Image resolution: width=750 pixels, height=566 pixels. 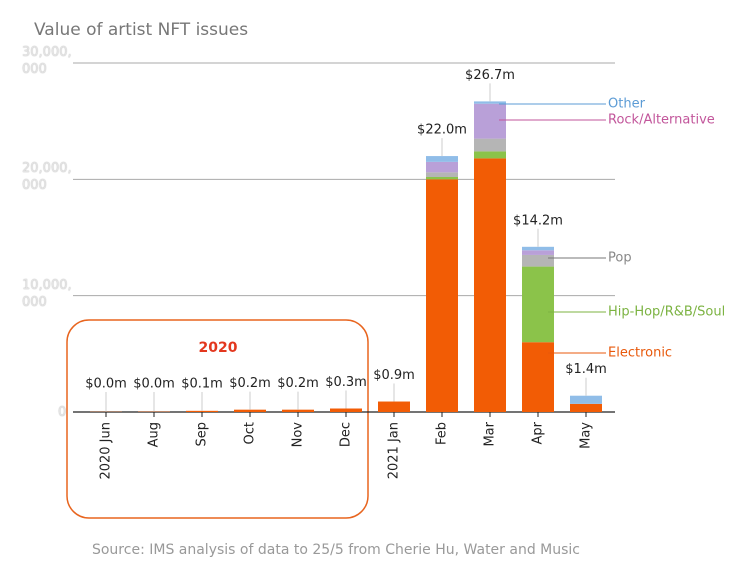 What do you see at coordinates (586, 435) in the screenshot?
I see `x-tick-label: May` at bounding box center [586, 435].